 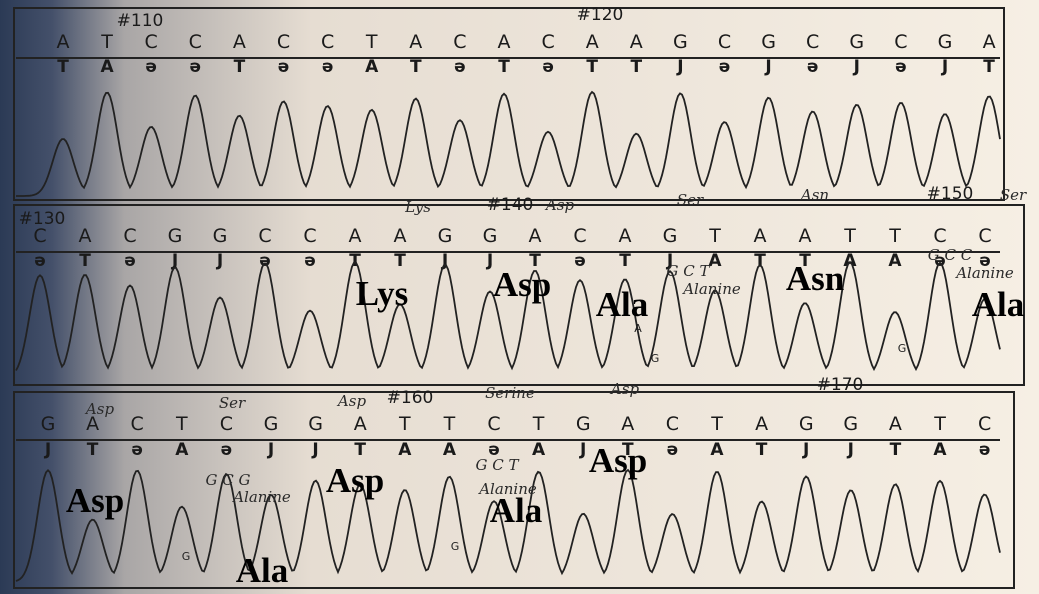 What do you see at coordinates (600, 15) in the screenshot?
I see `position-marker: #120` at bounding box center [600, 15].